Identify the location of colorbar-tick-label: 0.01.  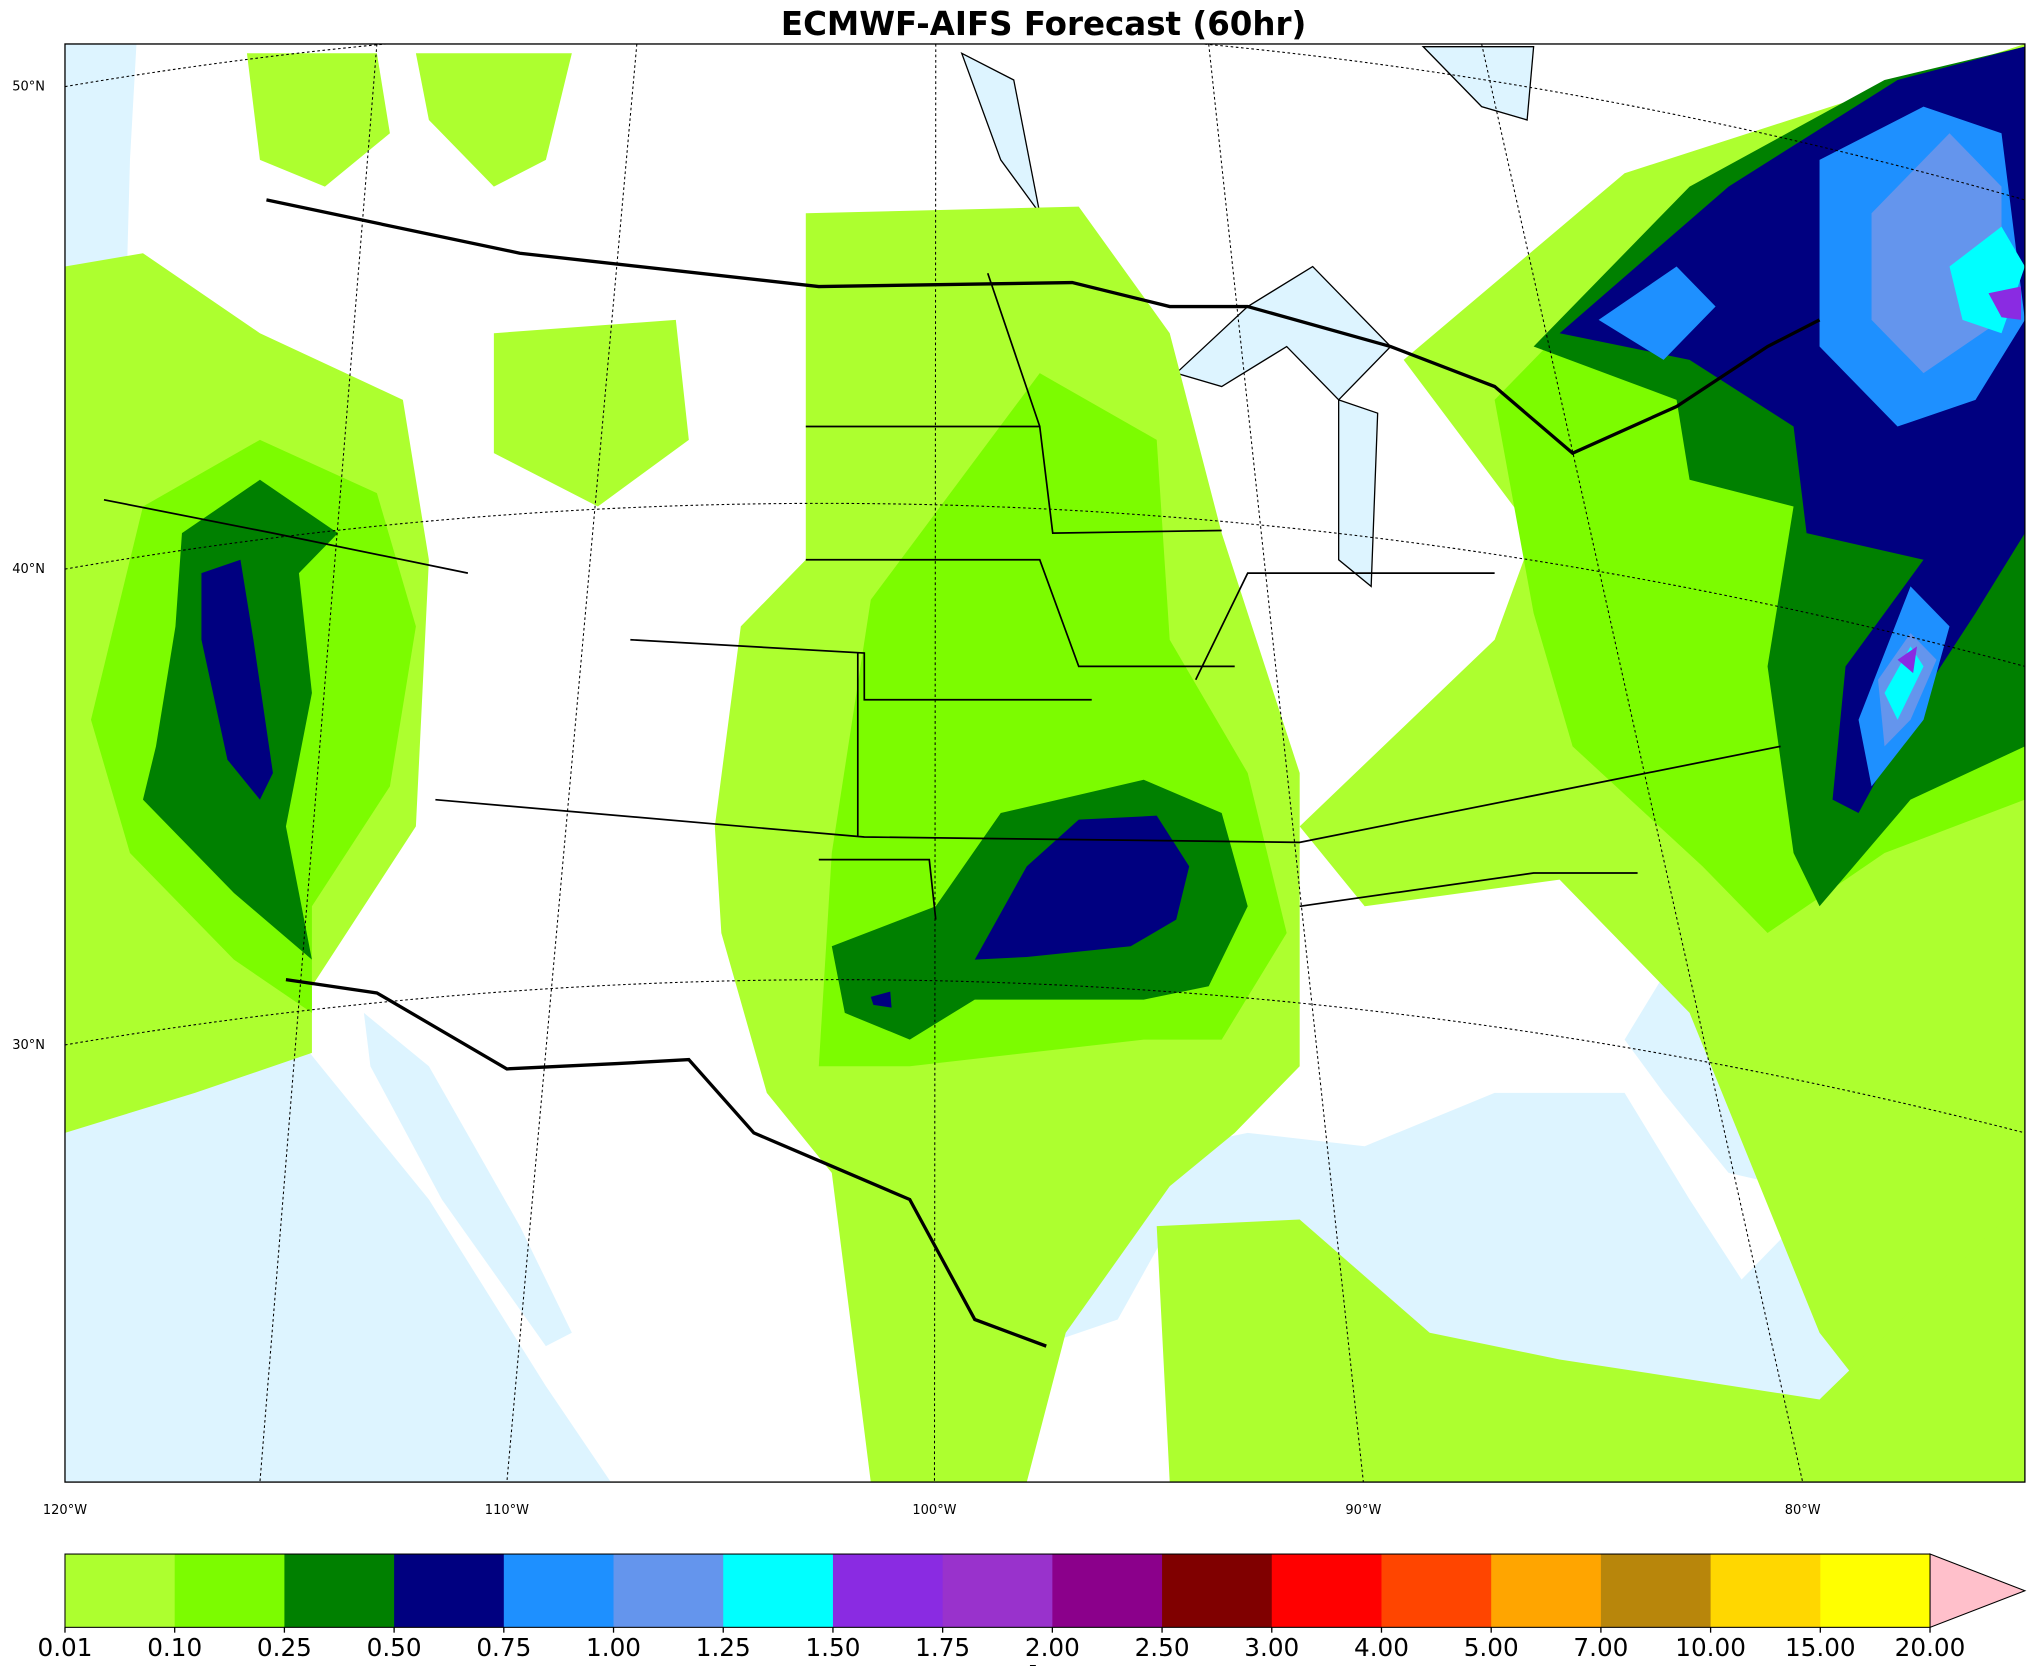
(65, 1646).